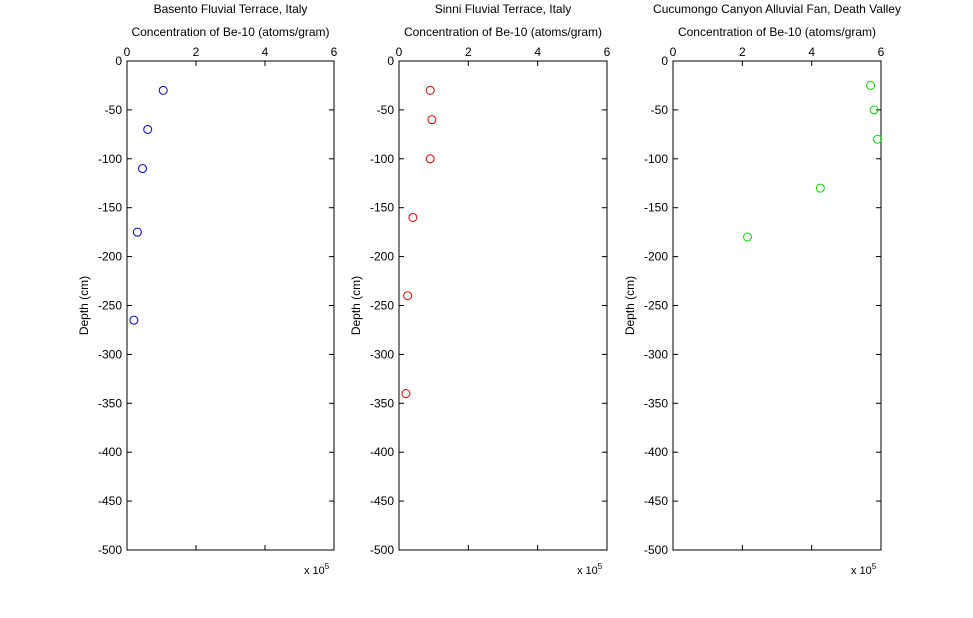  I want to click on chart-title: Sinni Fluvial Terrace, Italy, so click(503, 9).